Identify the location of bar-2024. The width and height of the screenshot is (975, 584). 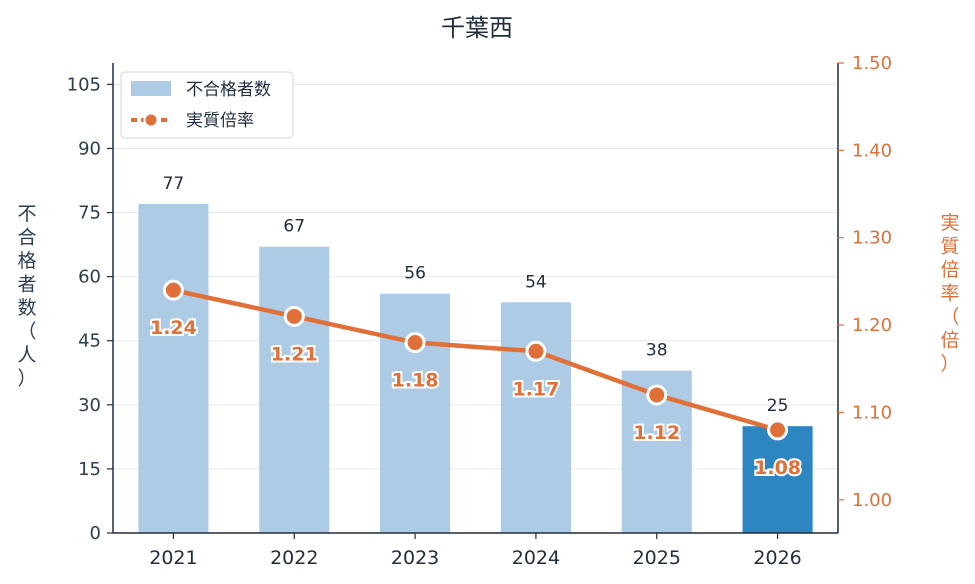
(535, 417).